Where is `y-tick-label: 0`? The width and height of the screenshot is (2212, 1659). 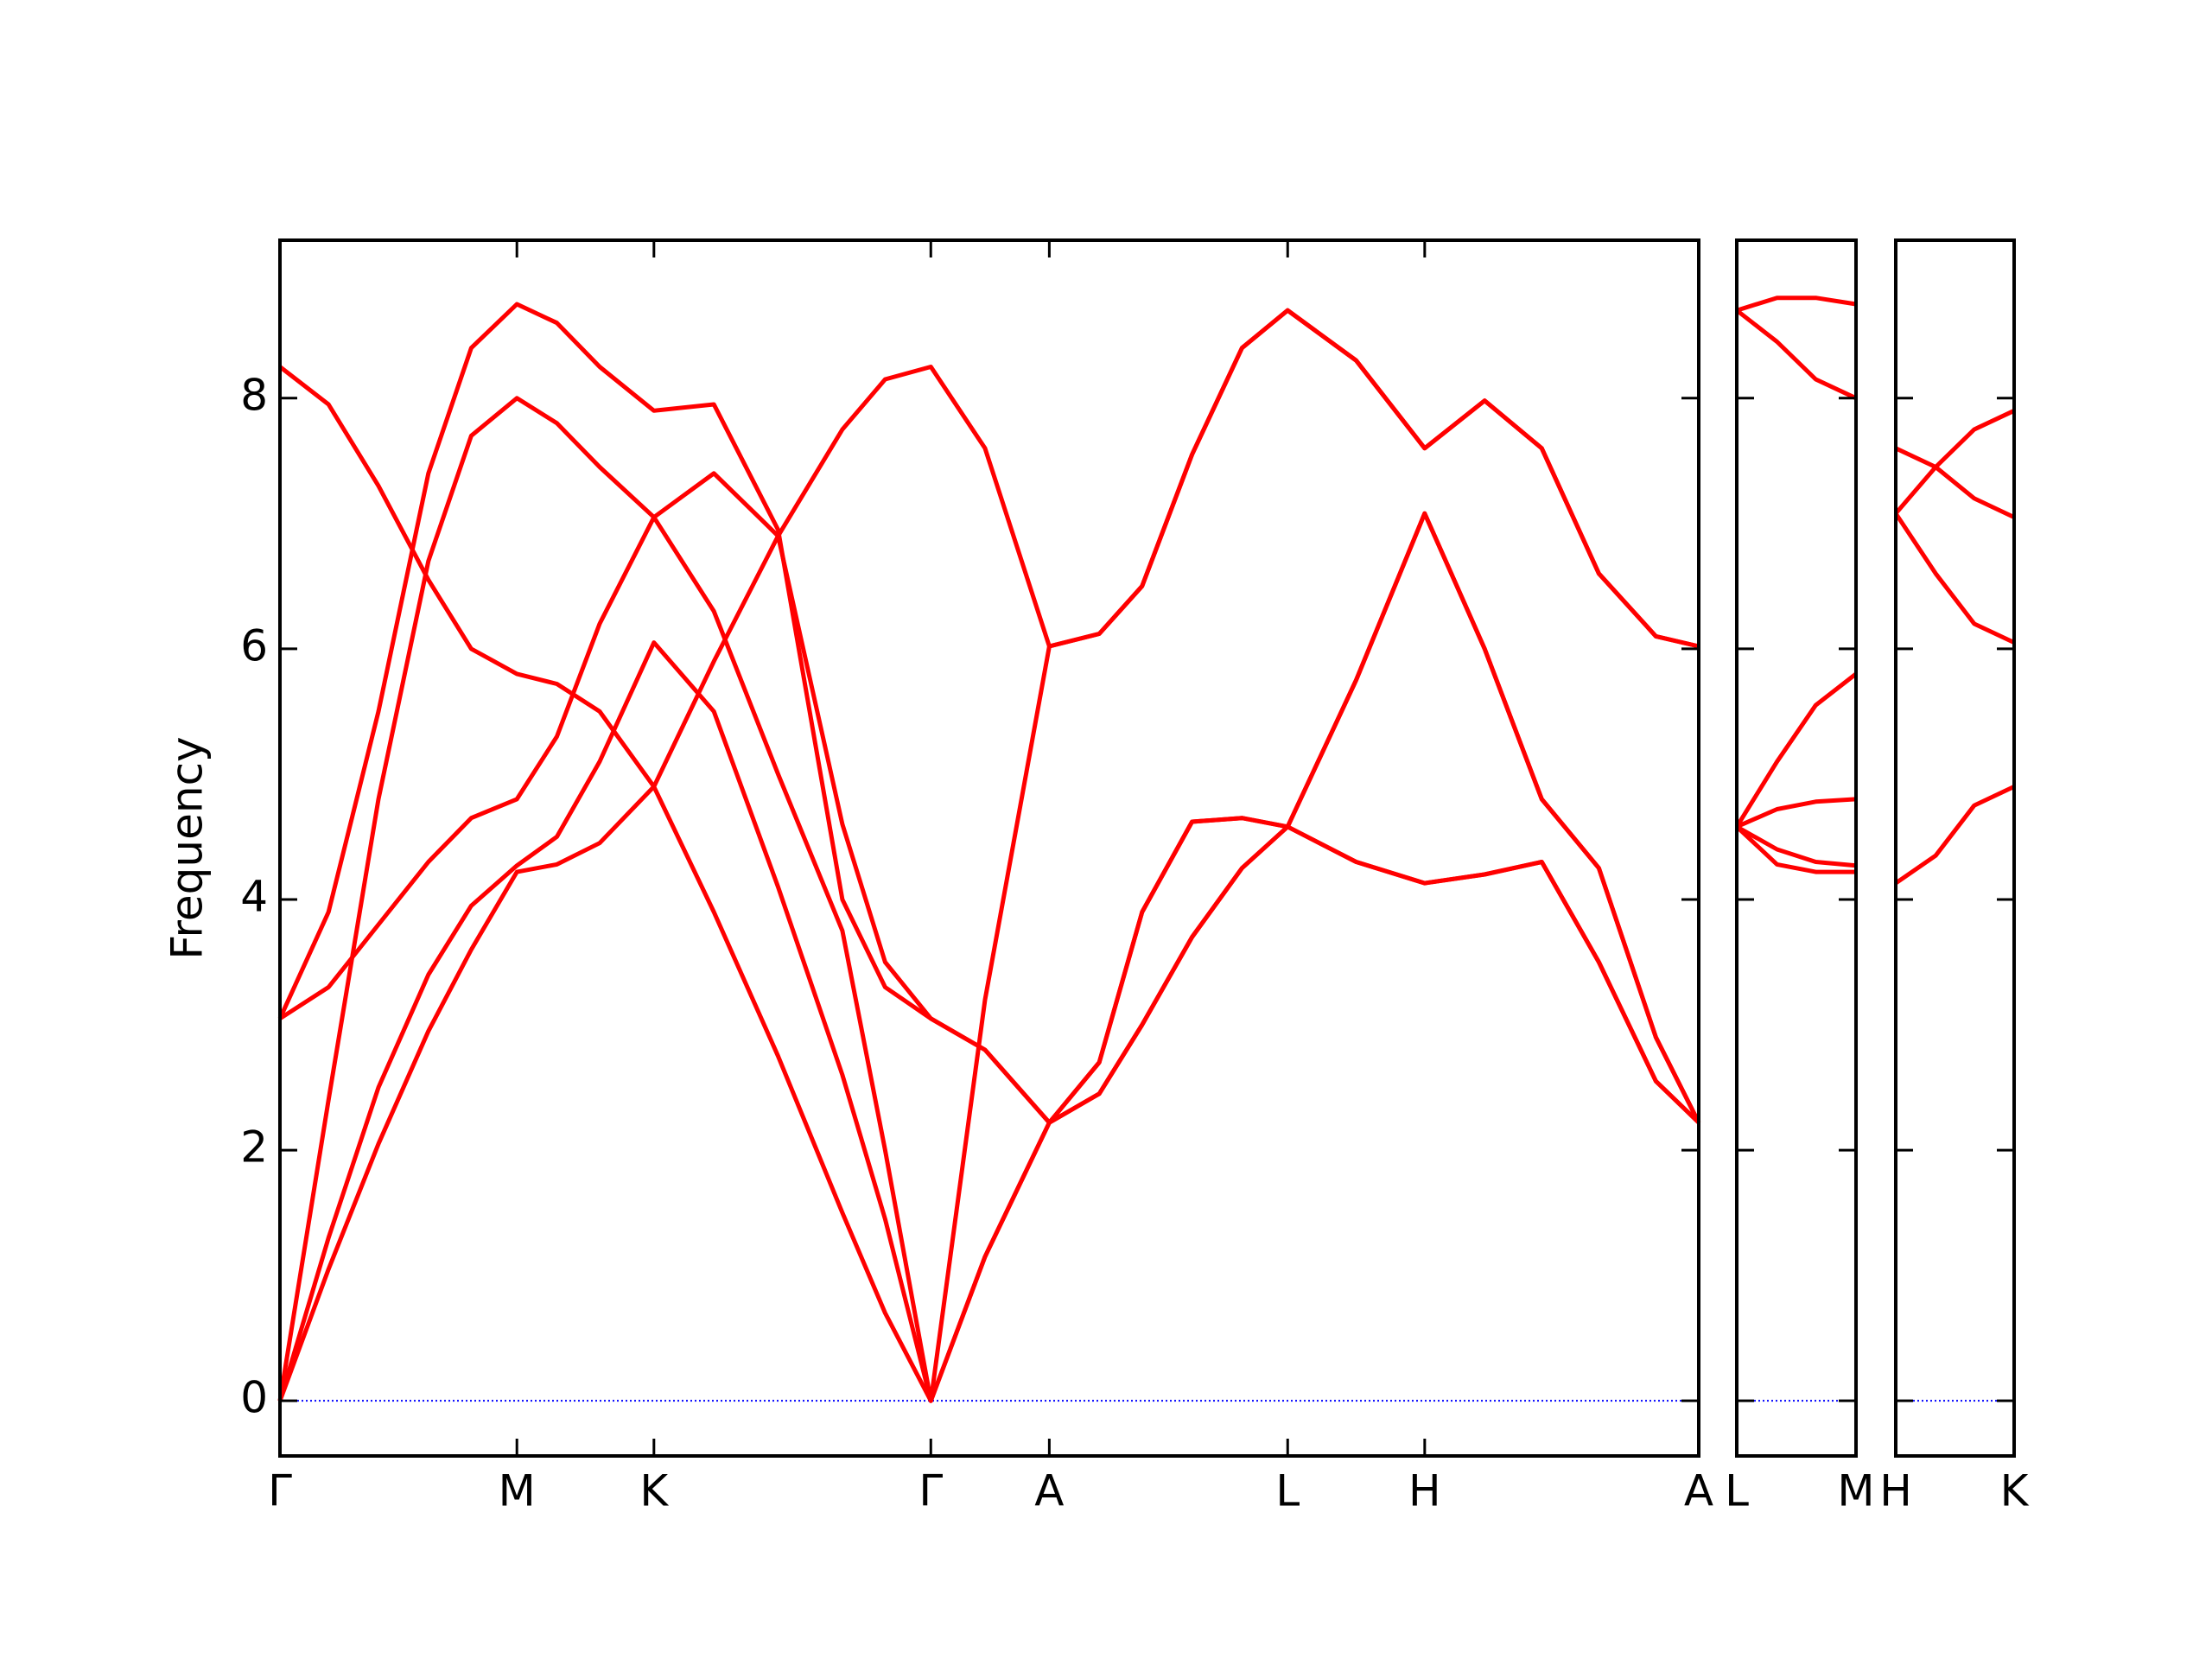 y-tick-label: 0 is located at coordinates (254, 1398).